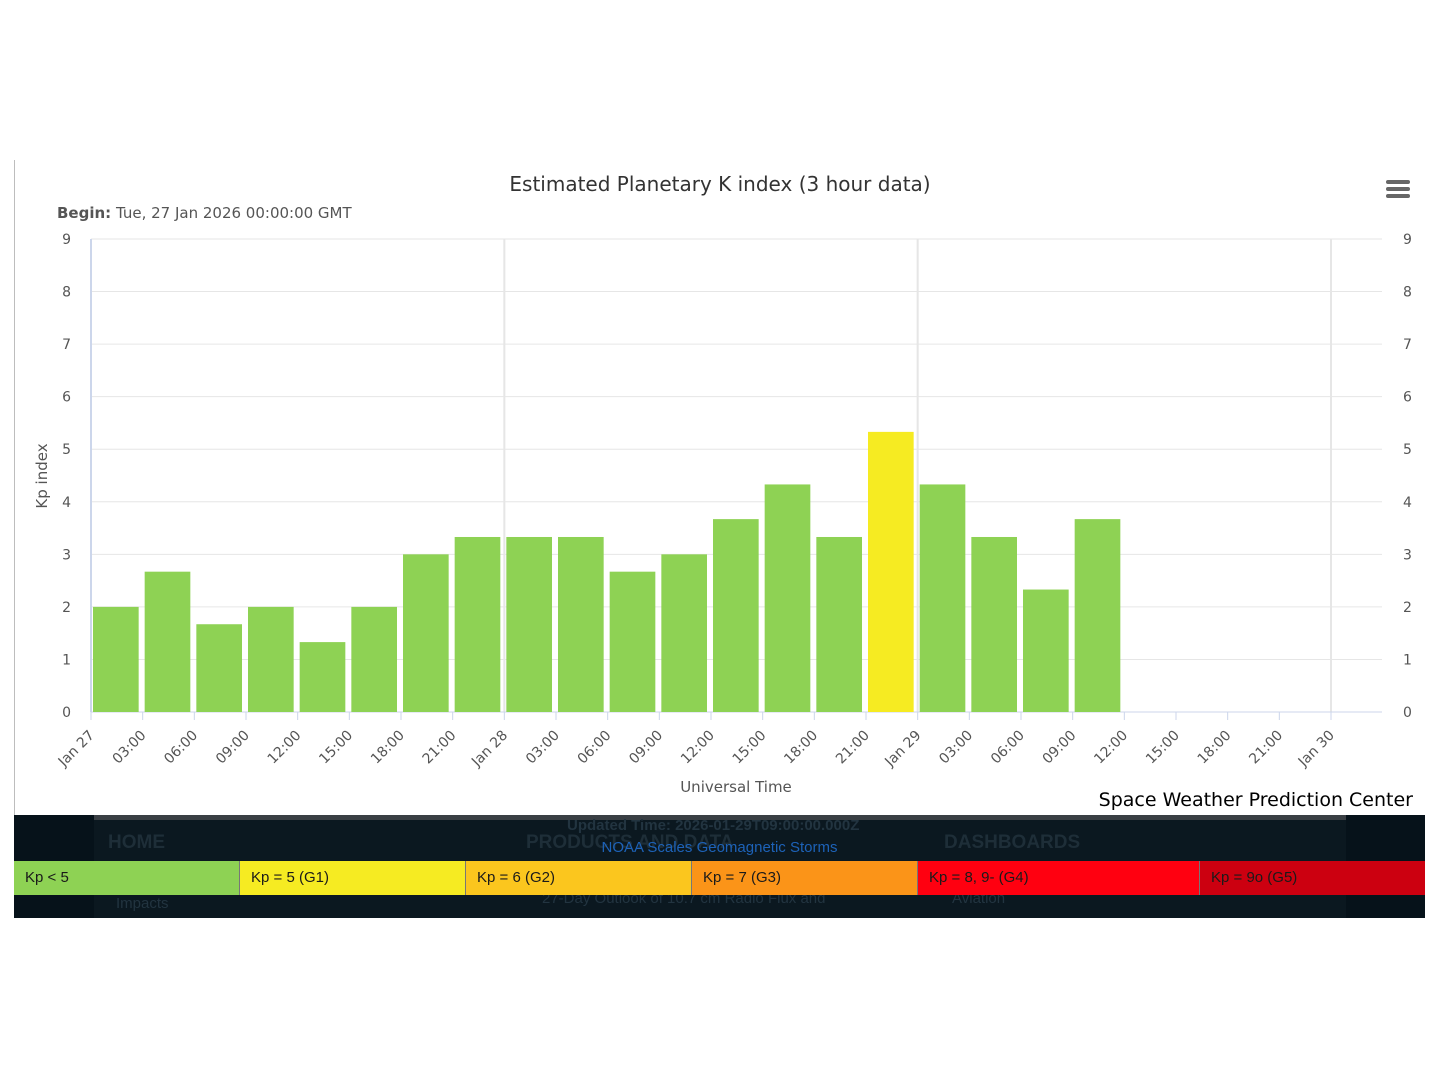 The image size is (1440, 1080). What do you see at coordinates (1407, 450) in the screenshot?
I see `y-tick-right-5: 5` at bounding box center [1407, 450].